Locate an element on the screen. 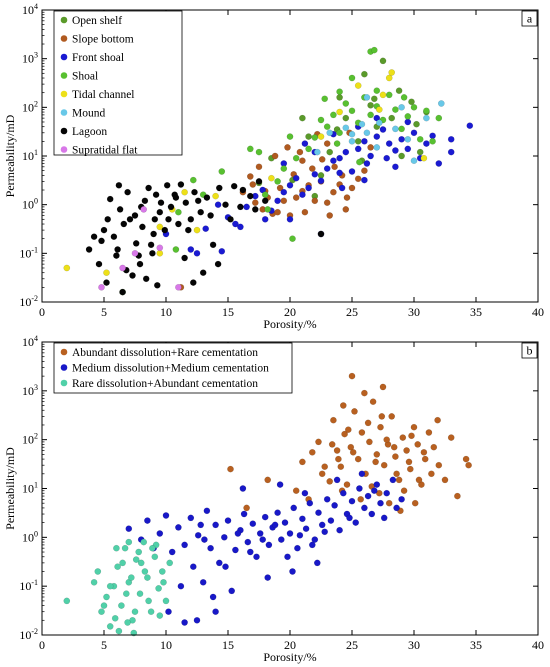 The image size is (550, 667). y-tick-label: 10² is located at coordinates (30, 106).